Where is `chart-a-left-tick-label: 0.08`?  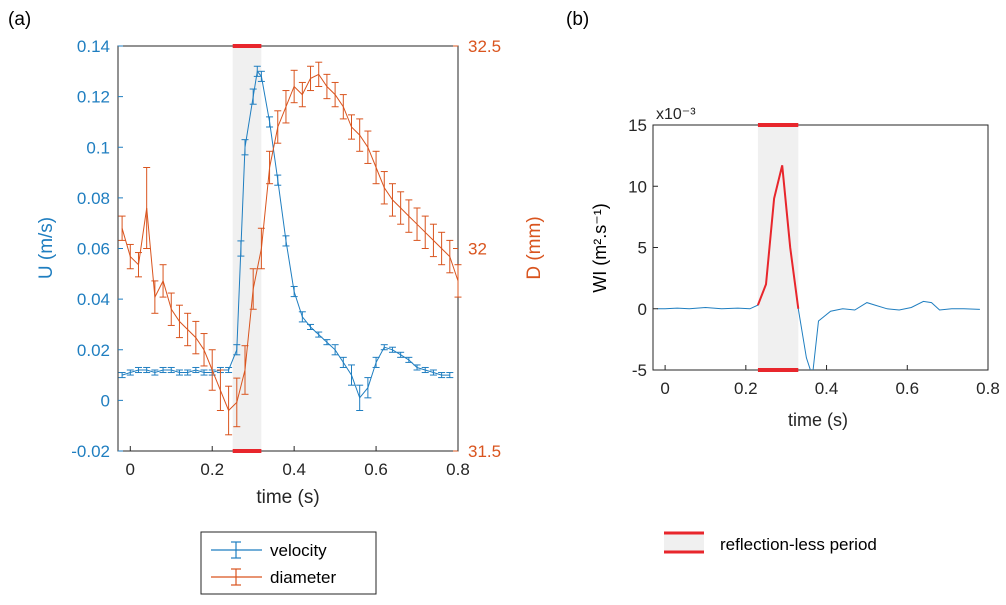
chart-a-left-tick-label: 0.08 is located at coordinates (93, 198).